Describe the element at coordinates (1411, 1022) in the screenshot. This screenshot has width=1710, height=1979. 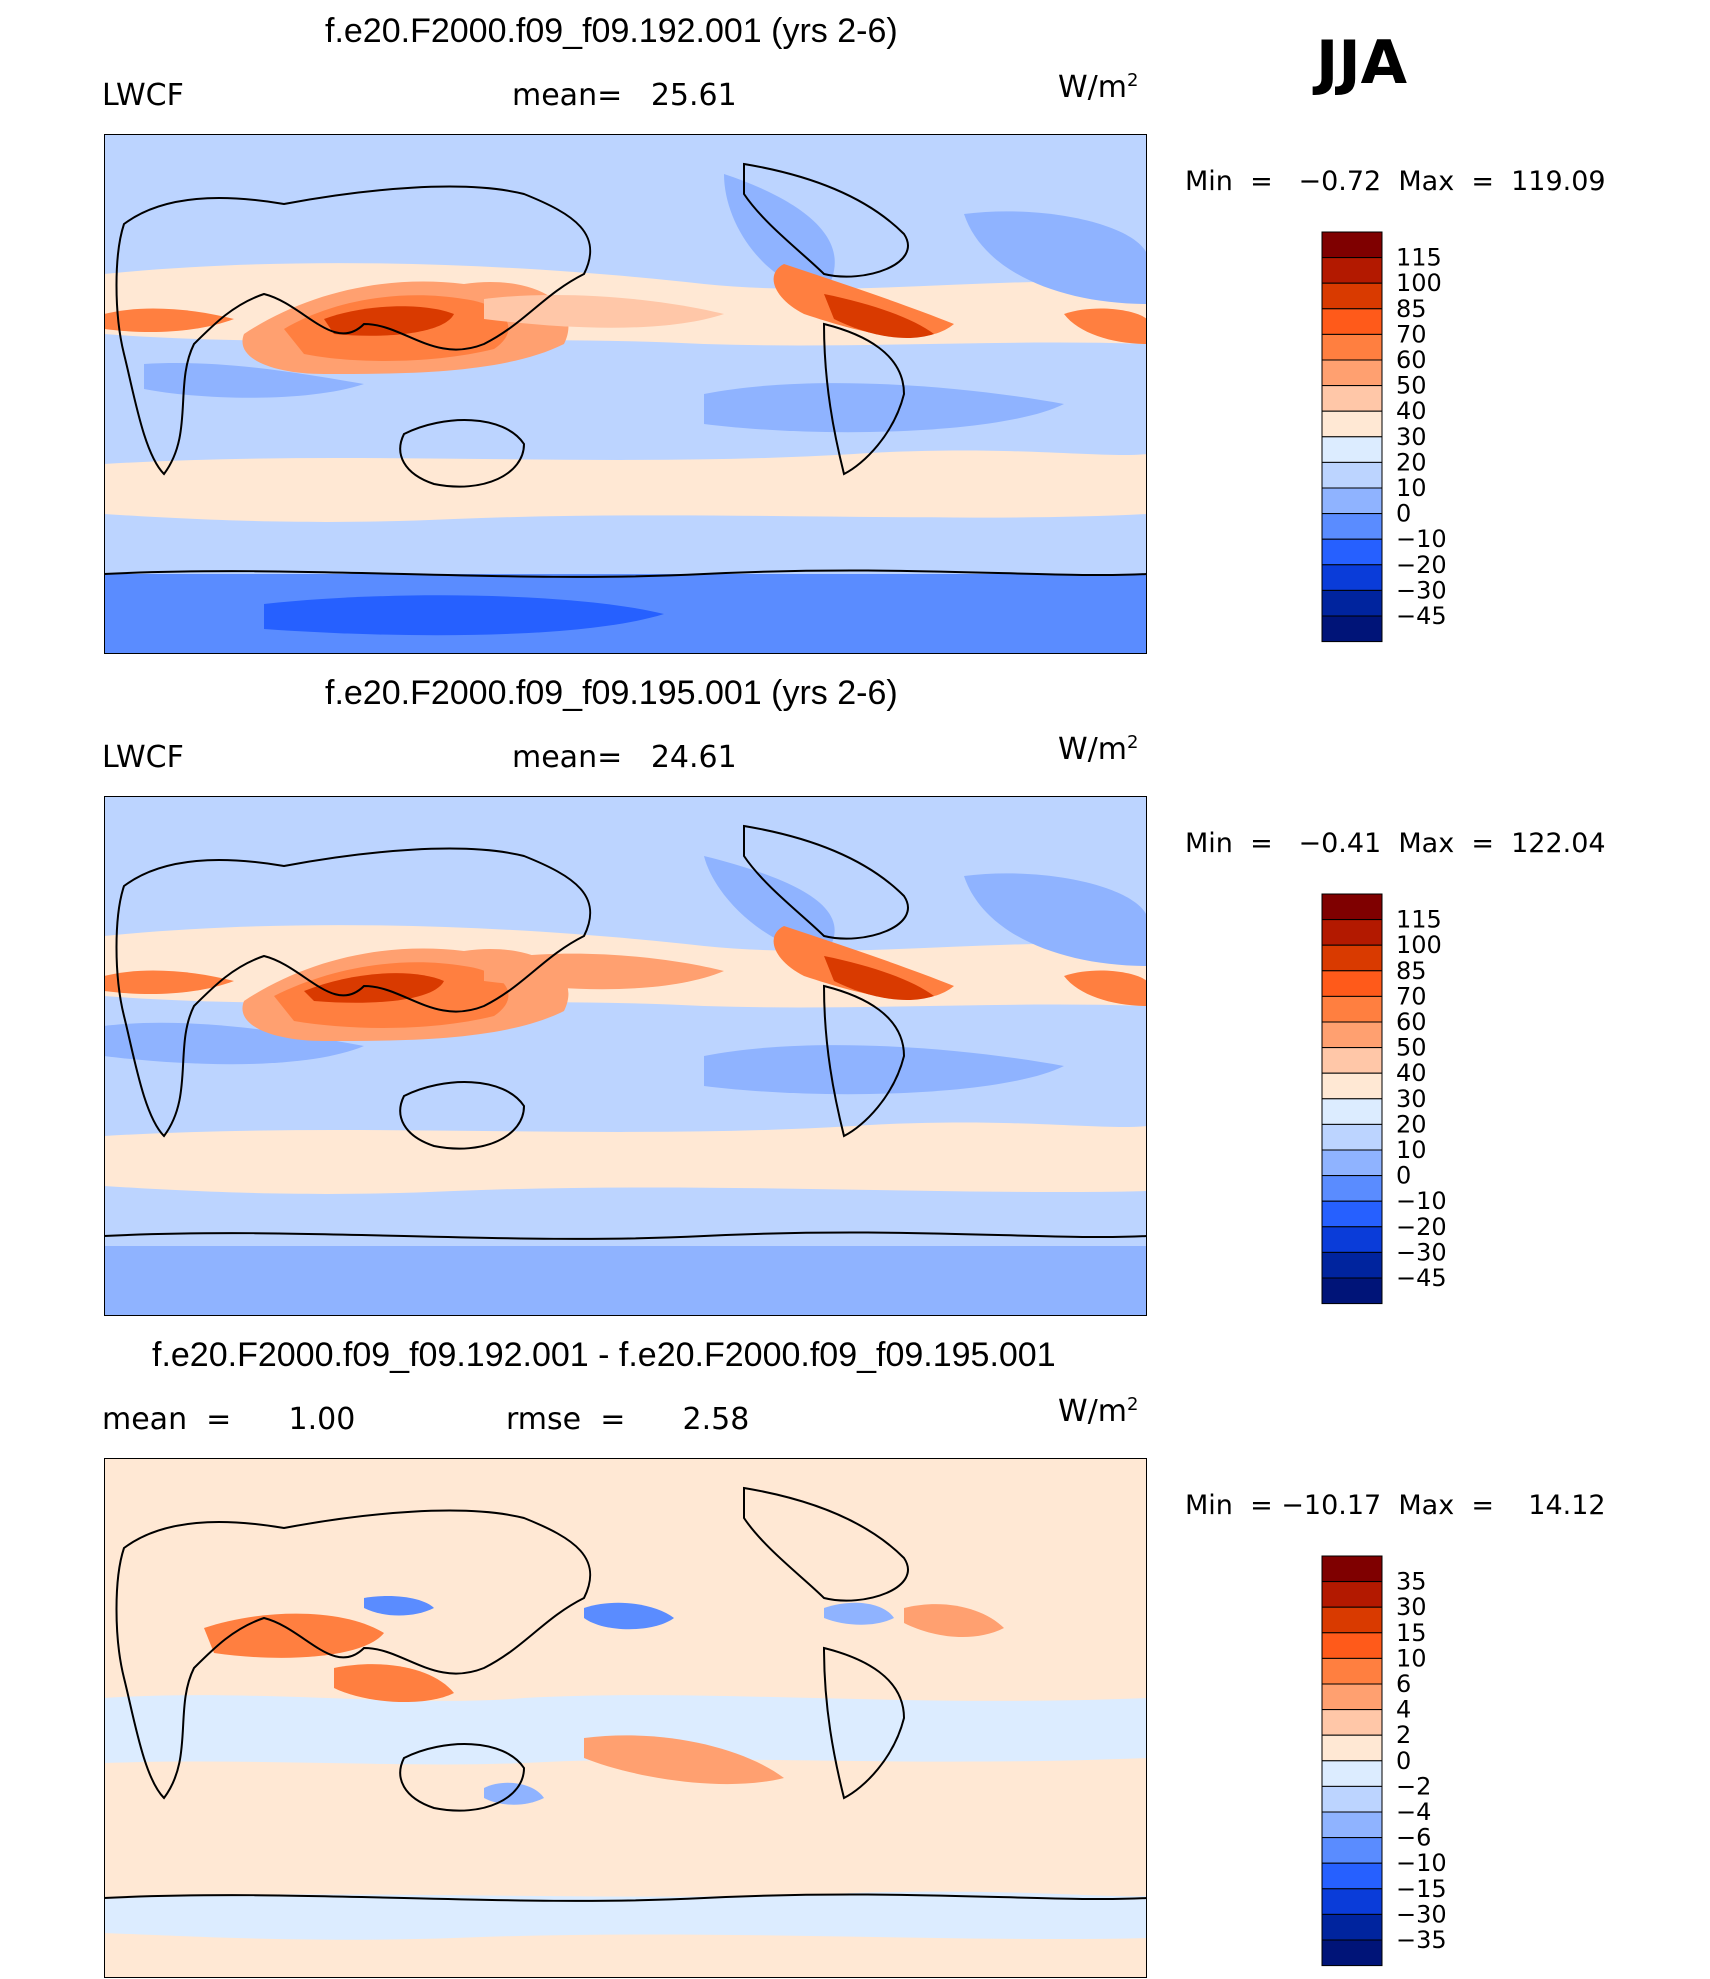
I see `panel-2-colorbar-label: 60` at that location.